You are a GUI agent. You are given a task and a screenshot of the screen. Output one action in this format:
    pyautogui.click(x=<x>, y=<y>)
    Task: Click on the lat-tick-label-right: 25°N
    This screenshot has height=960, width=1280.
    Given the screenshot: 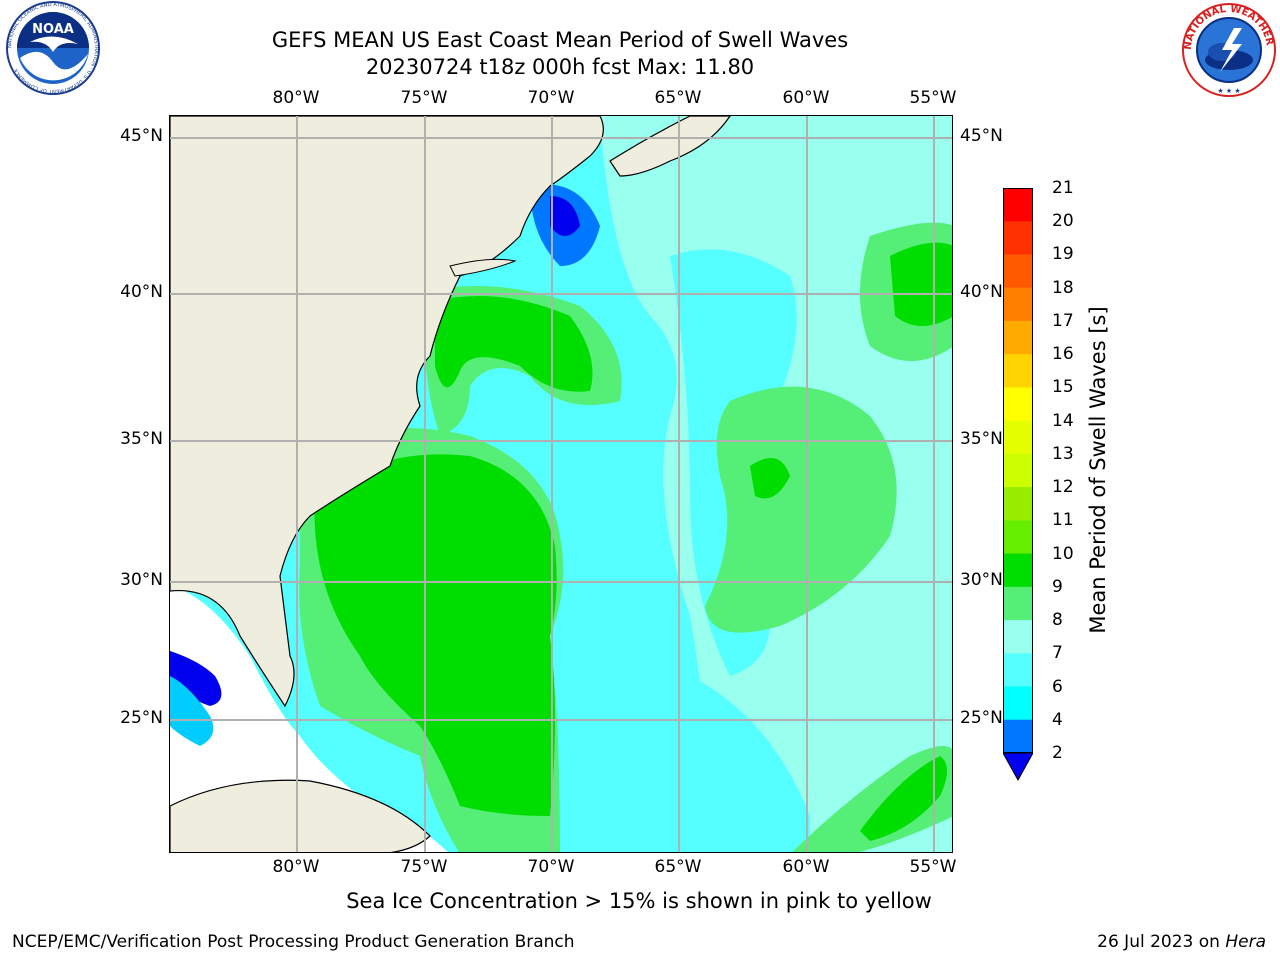 What is the action you would take?
    pyautogui.click(x=981, y=718)
    